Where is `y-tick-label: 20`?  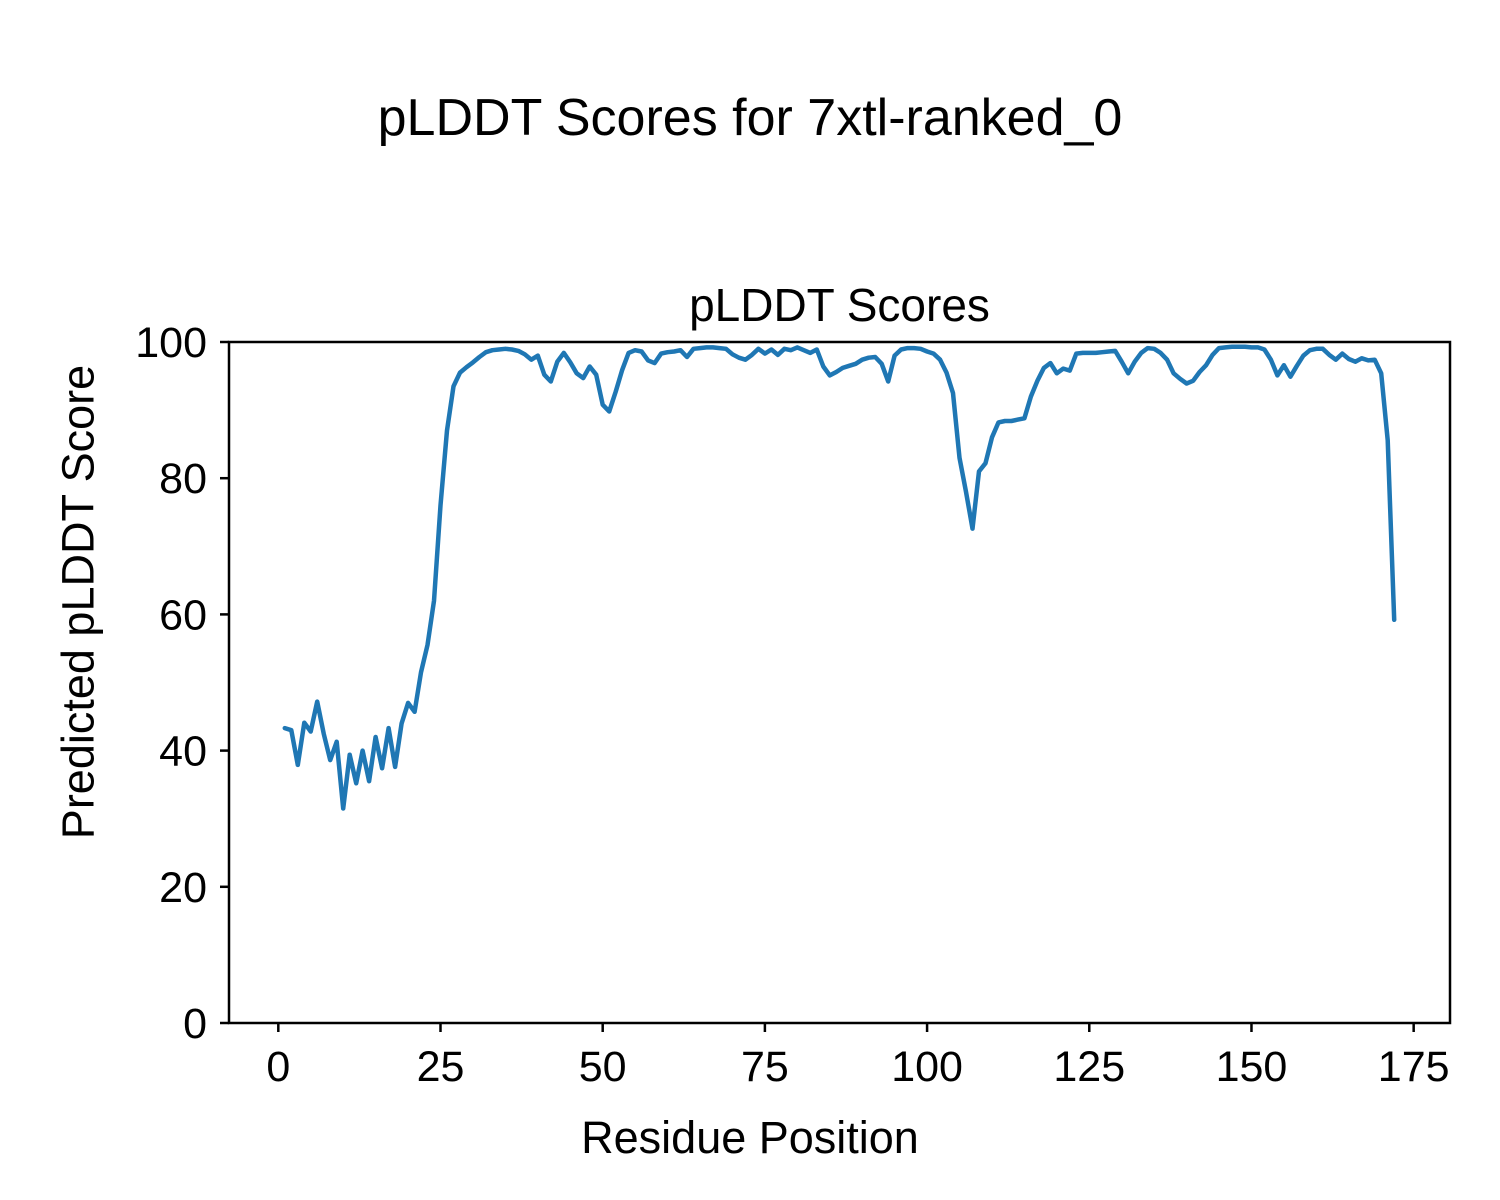
y-tick-label: 20 is located at coordinates (183, 888).